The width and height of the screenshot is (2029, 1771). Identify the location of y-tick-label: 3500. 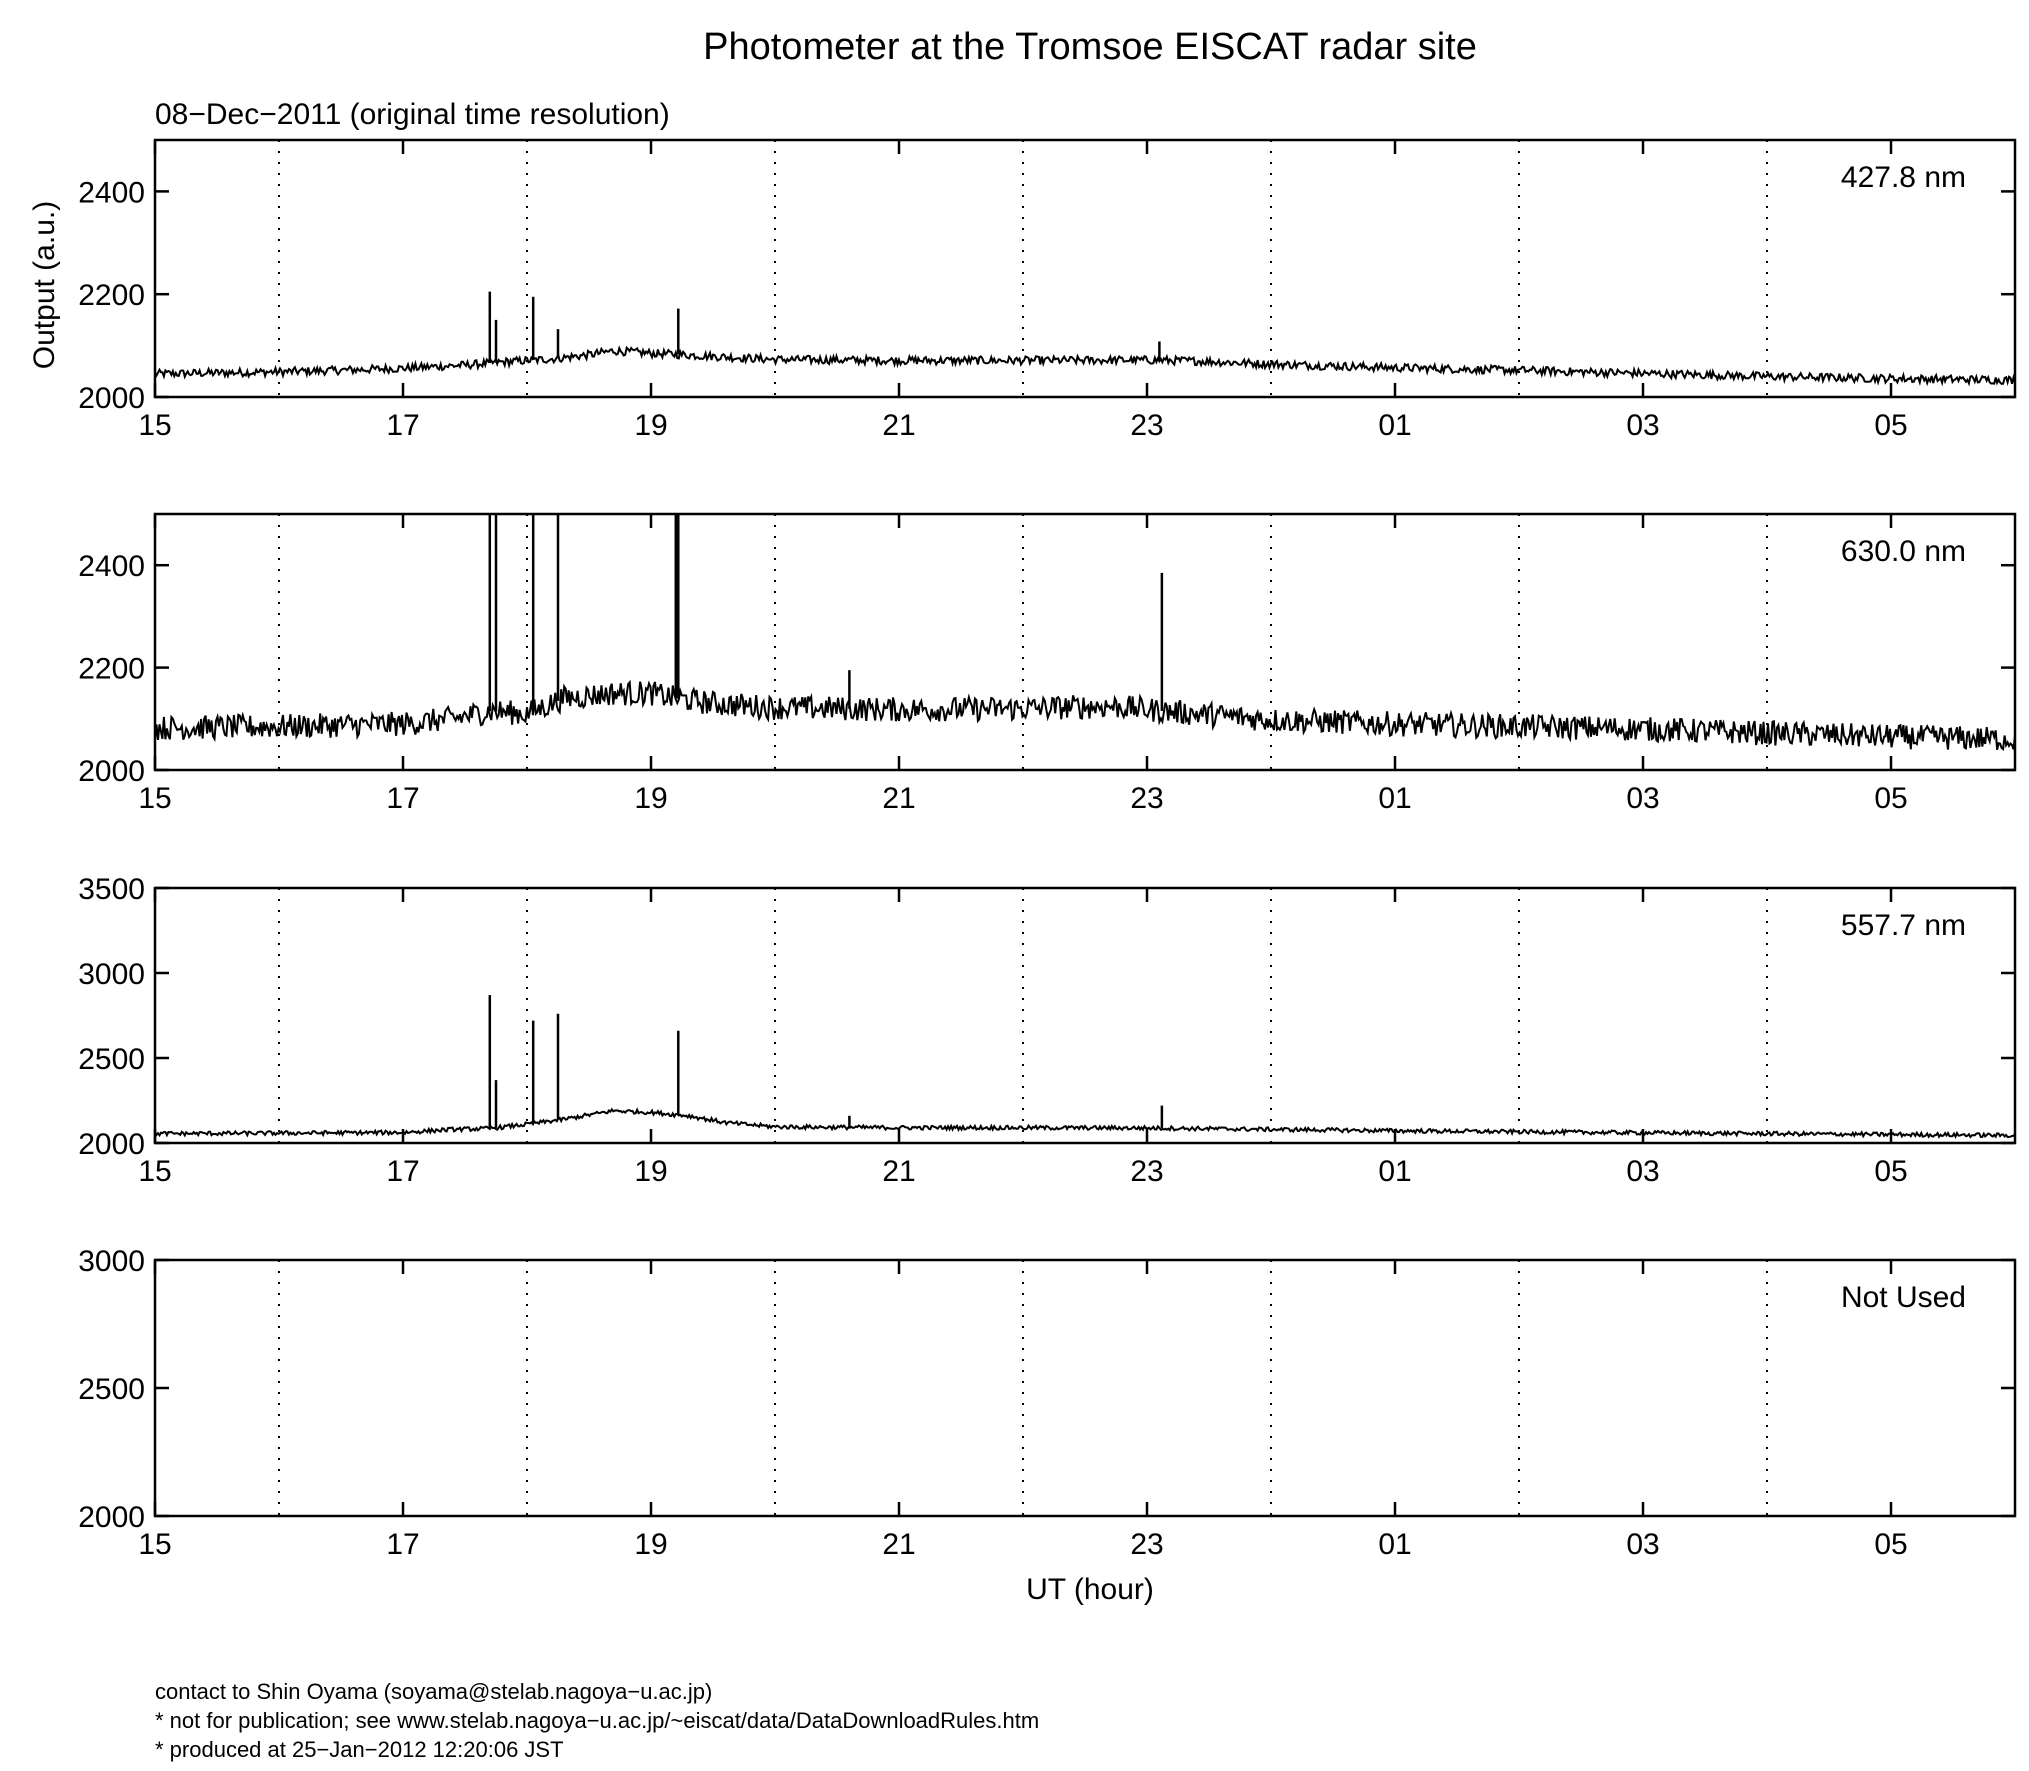
(111, 889).